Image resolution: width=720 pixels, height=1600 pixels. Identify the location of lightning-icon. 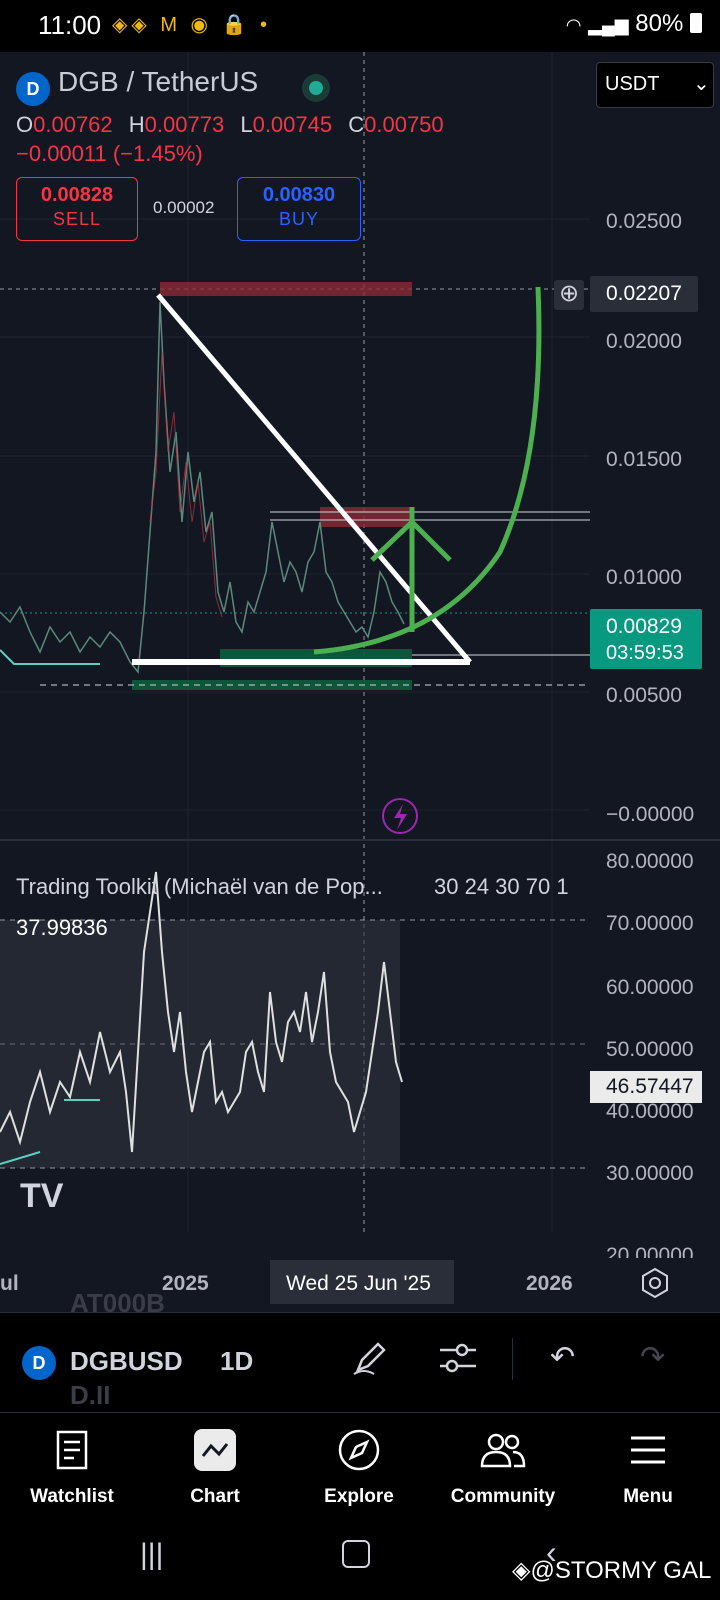
(400, 816).